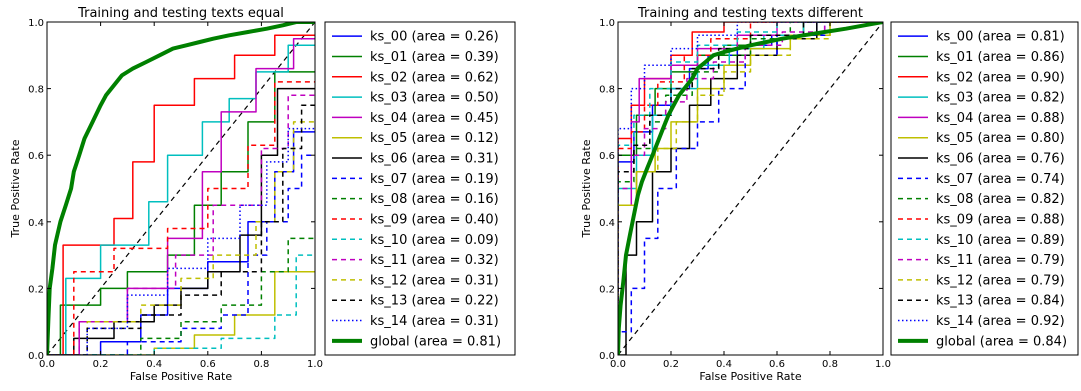 The height and width of the screenshot is (391, 1081). What do you see at coordinates (434, 138) in the screenshot?
I see `legend-label-5: ks_05 (area = 0.12)` at bounding box center [434, 138].